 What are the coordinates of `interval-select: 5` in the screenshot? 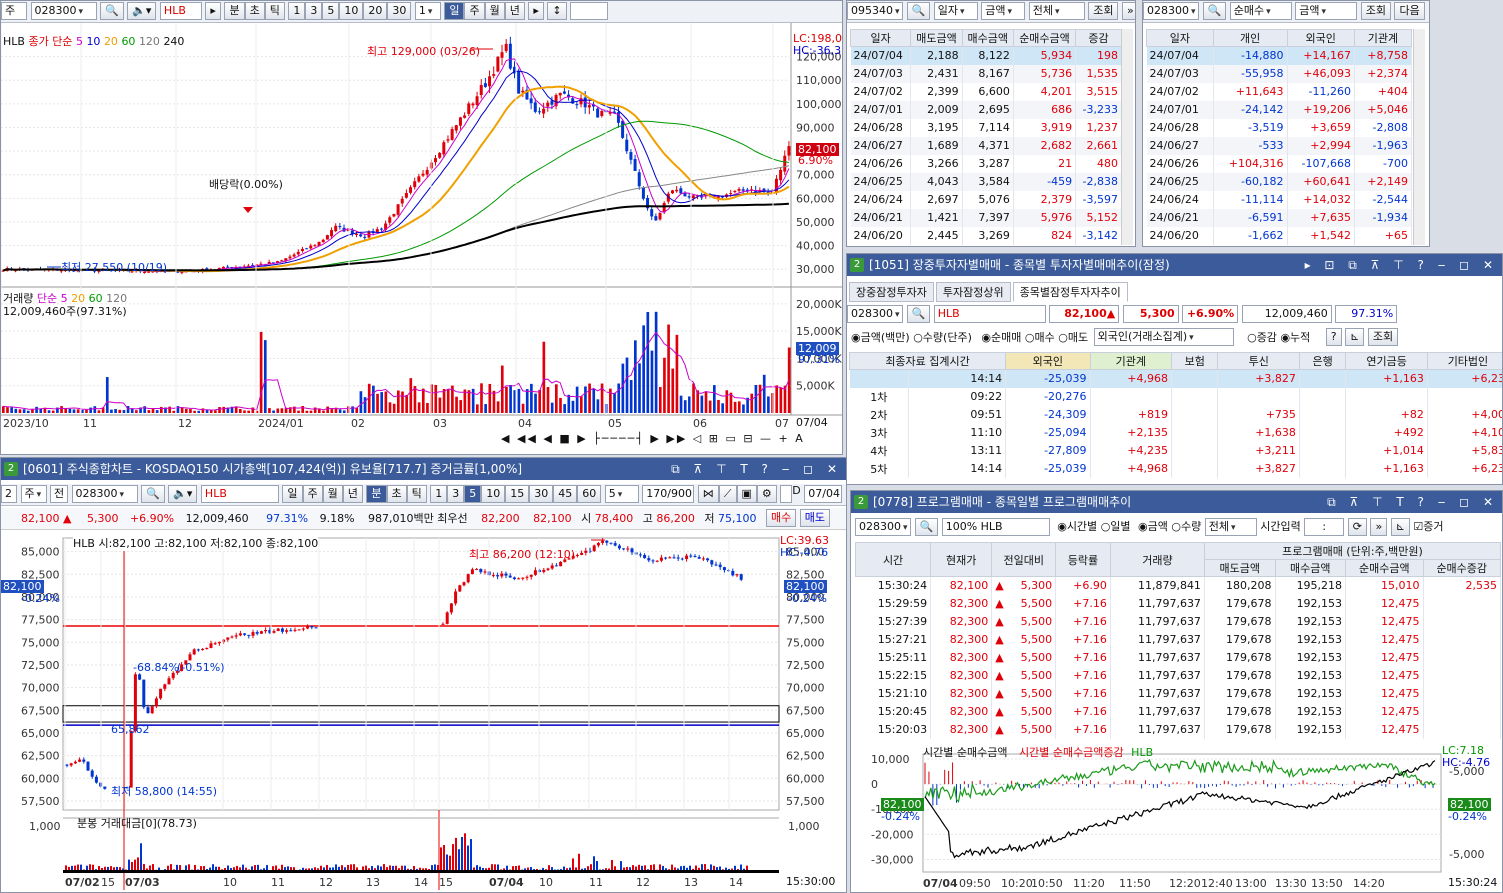 It's located at (621, 494).